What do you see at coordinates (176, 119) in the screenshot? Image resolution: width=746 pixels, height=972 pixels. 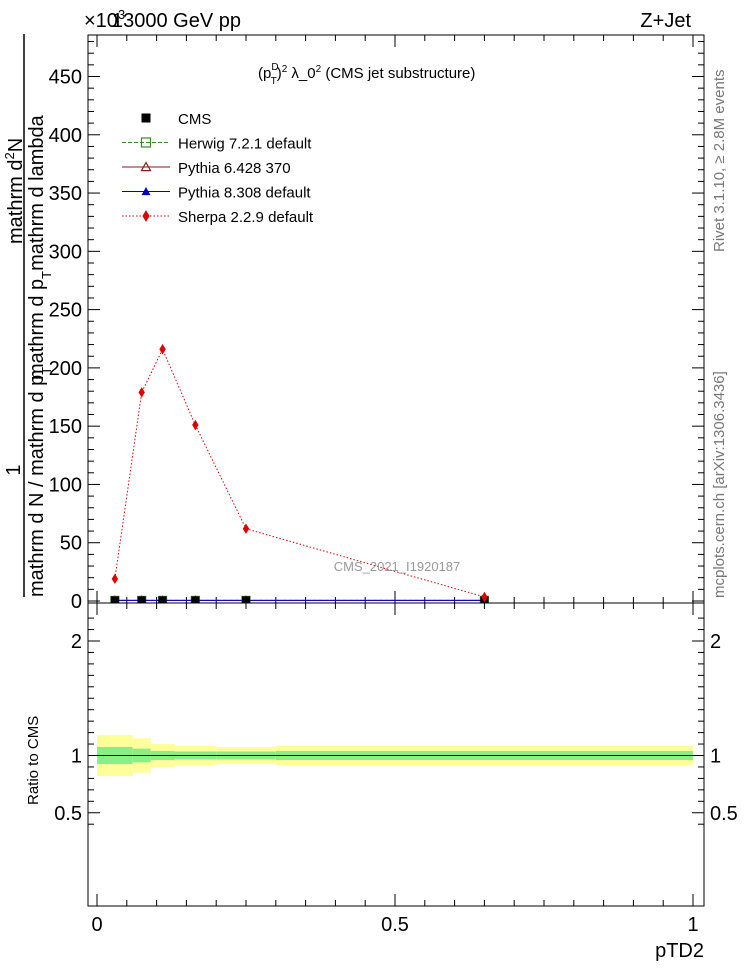 I see `legend-item-cms: CMS` at bounding box center [176, 119].